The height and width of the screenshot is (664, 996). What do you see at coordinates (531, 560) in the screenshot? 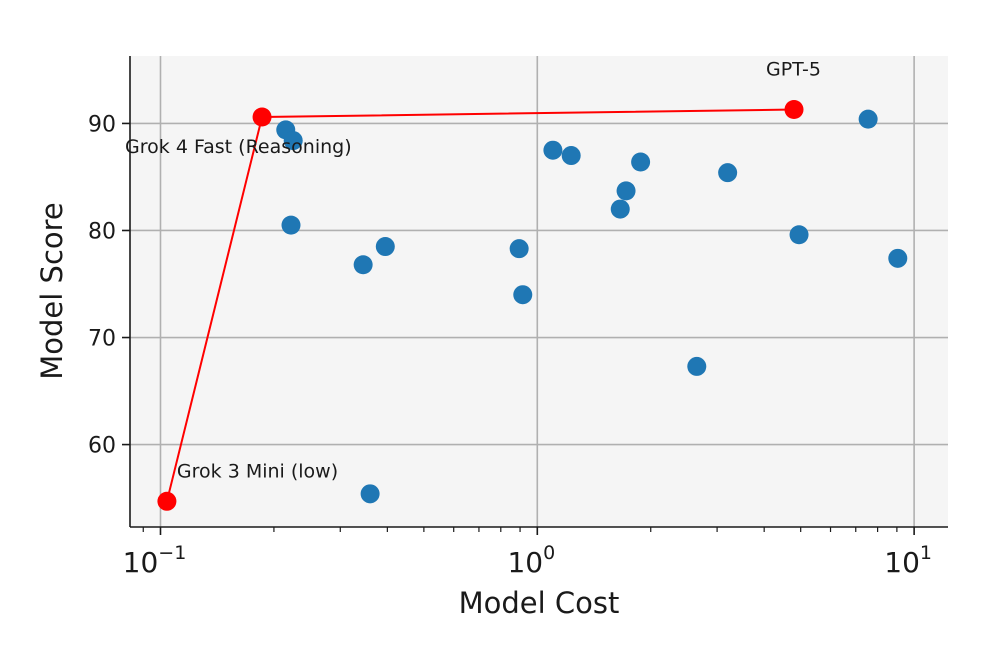
I see `x-tick-label: 10⁰` at bounding box center [531, 560].